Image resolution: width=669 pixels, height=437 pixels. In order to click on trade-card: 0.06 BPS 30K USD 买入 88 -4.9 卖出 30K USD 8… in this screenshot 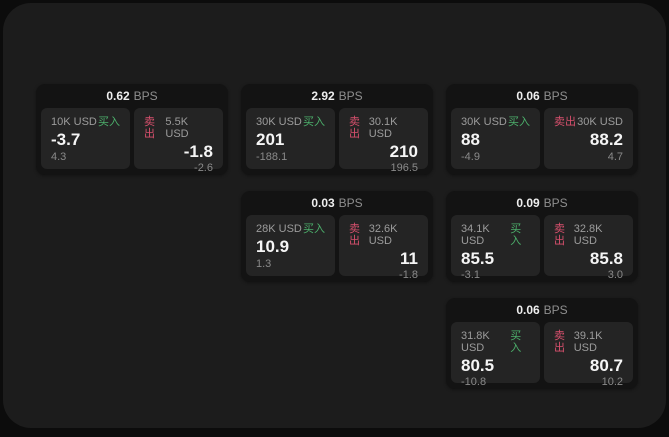, I will do `click(542, 129)`.